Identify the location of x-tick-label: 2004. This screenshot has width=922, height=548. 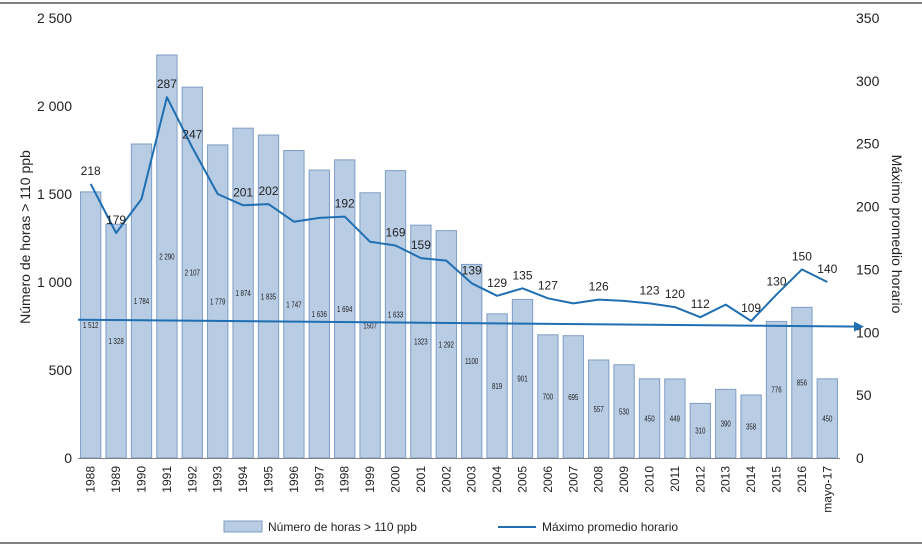
(497, 479).